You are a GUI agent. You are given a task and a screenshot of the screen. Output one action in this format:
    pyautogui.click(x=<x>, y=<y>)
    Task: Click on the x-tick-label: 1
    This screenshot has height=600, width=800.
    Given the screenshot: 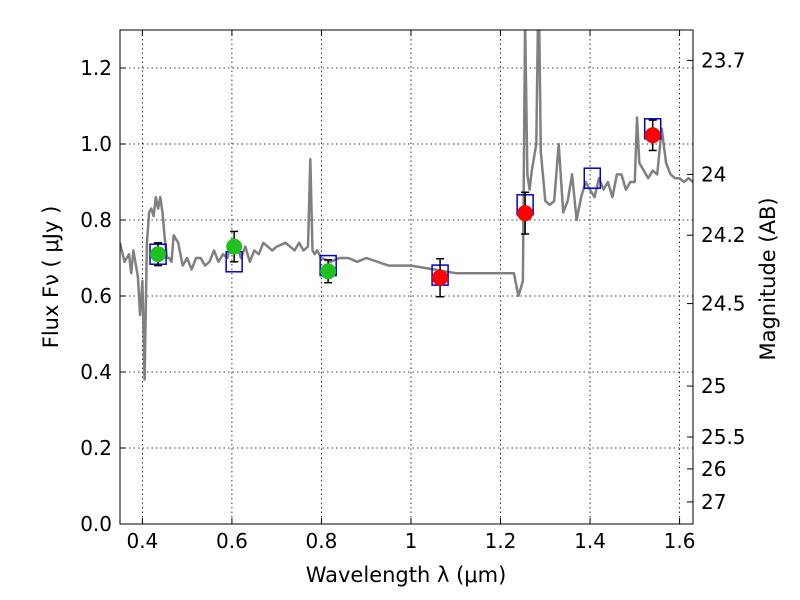 What is the action you would take?
    pyautogui.click(x=411, y=541)
    